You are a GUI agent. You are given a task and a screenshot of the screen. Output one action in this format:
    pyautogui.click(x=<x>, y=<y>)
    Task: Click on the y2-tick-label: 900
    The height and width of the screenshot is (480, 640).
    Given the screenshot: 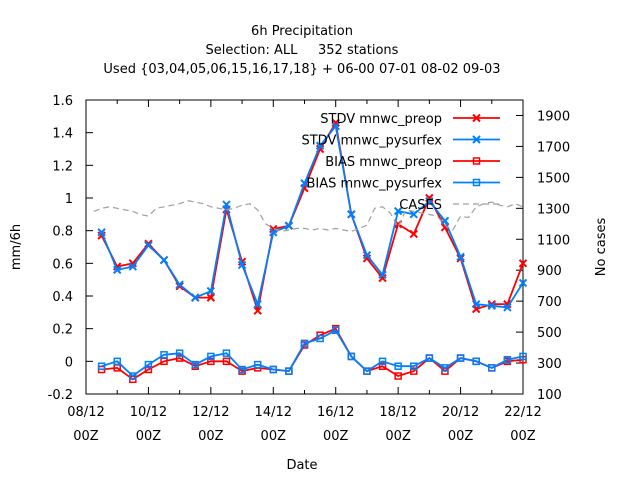 What is the action you would take?
    pyautogui.click(x=549, y=271)
    